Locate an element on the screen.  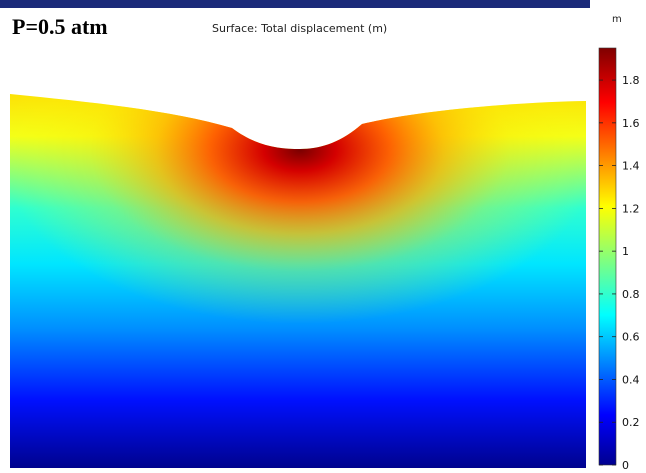
top-banner-bar is located at coordinates (295, 4).